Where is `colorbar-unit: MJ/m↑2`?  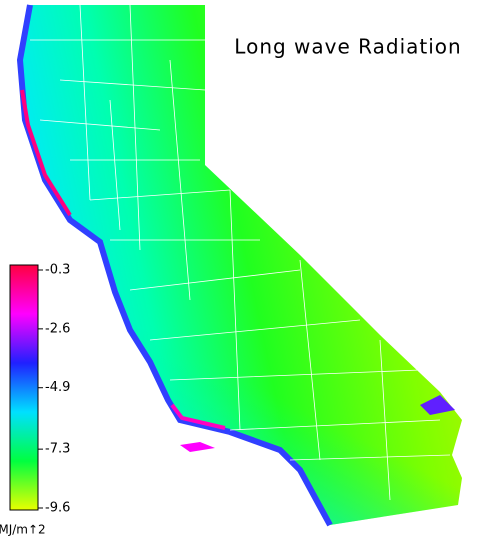 colorbar-unit: MJ/m↑2 is located at coordinates (23, 530).